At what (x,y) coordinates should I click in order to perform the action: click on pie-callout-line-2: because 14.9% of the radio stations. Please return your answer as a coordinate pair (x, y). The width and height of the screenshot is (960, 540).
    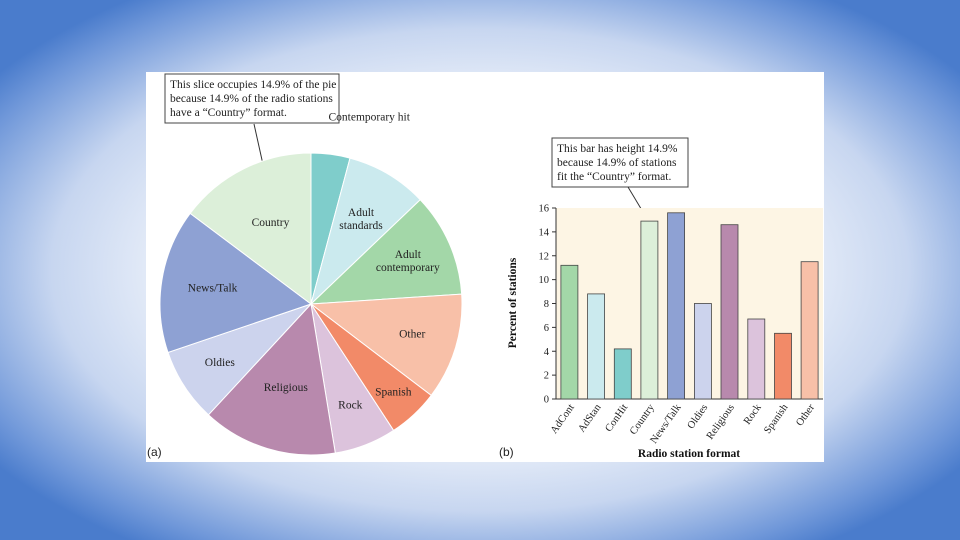
    Looking at the image, I should click on (251, 99).